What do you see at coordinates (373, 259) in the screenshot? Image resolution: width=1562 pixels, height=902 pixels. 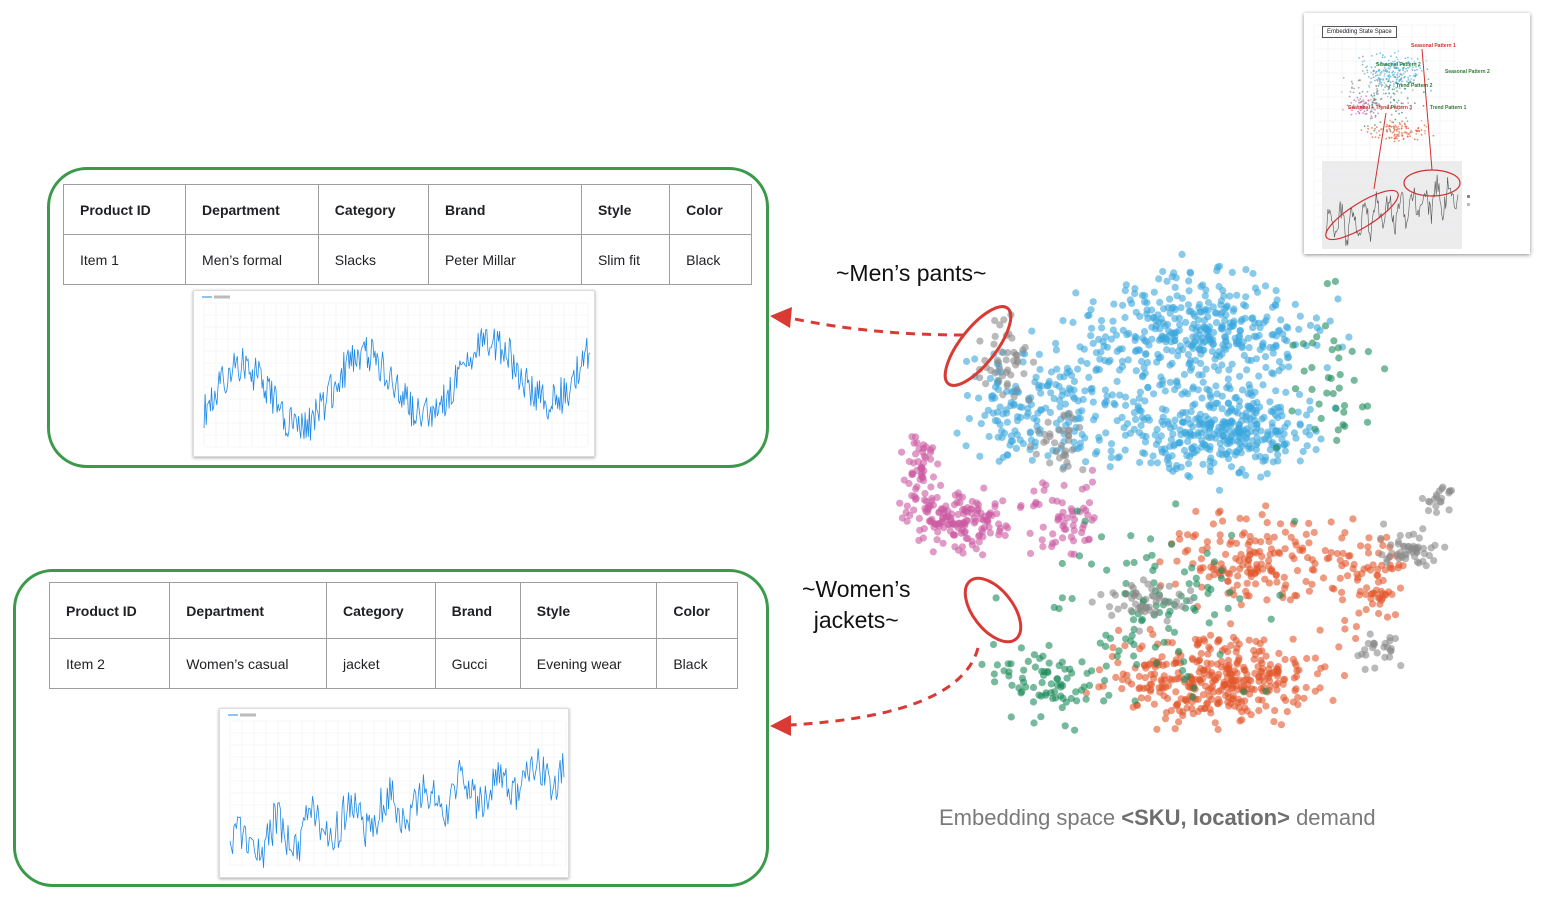 I see `cell-category: Slacks` at bounding box center [373, 259].